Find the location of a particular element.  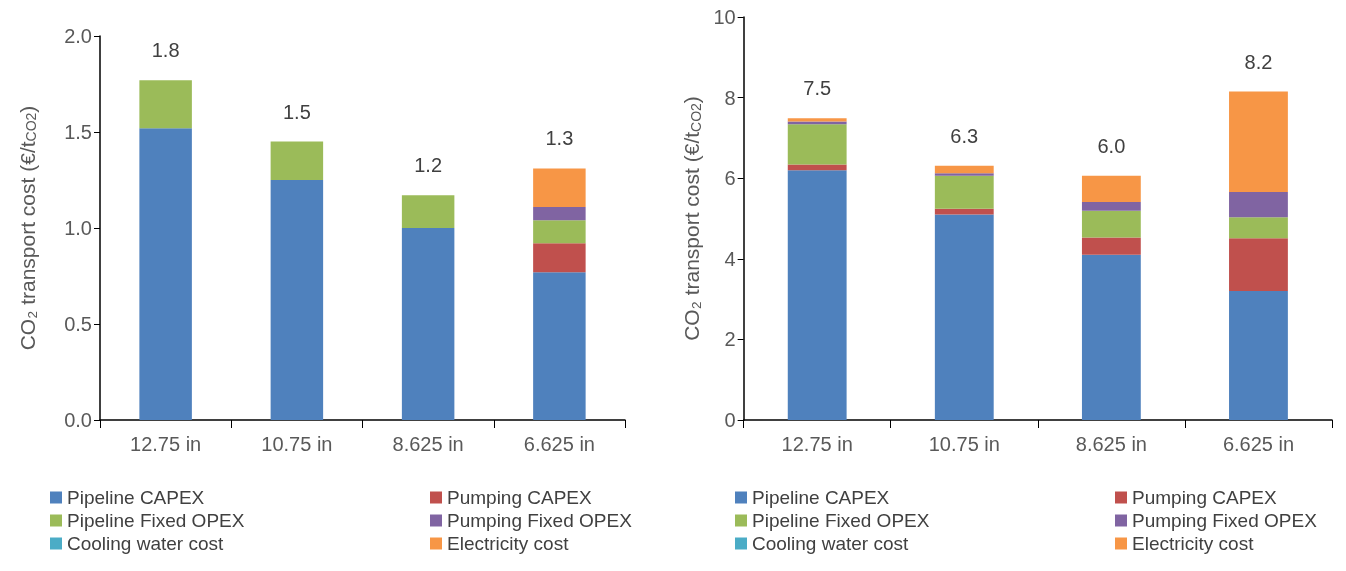

total-label: 6.0 is located at coordinates (1111, 145).